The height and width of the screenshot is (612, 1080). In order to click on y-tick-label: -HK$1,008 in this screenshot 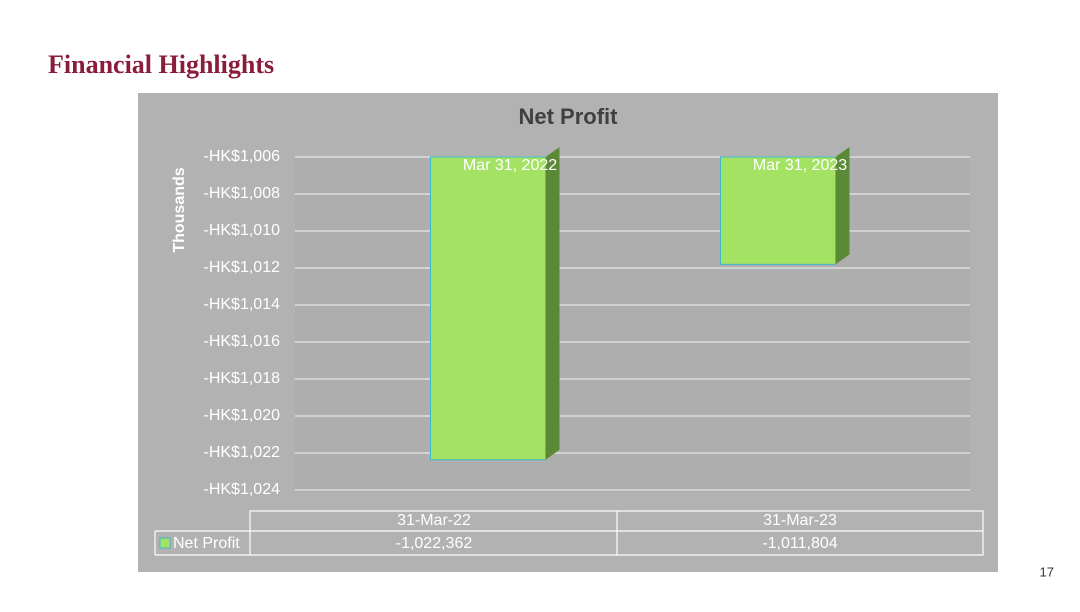, I will do `click(242, 193)`.